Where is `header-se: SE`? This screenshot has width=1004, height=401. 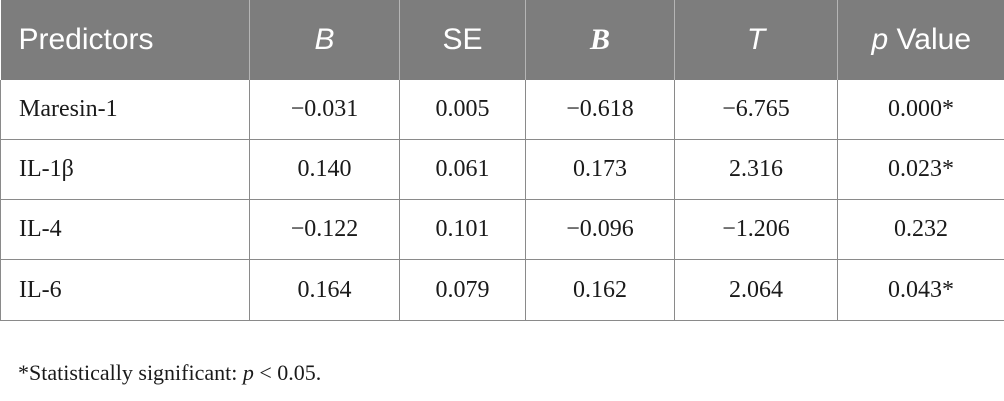
header-se: SE is located at coordinates (462, 40).